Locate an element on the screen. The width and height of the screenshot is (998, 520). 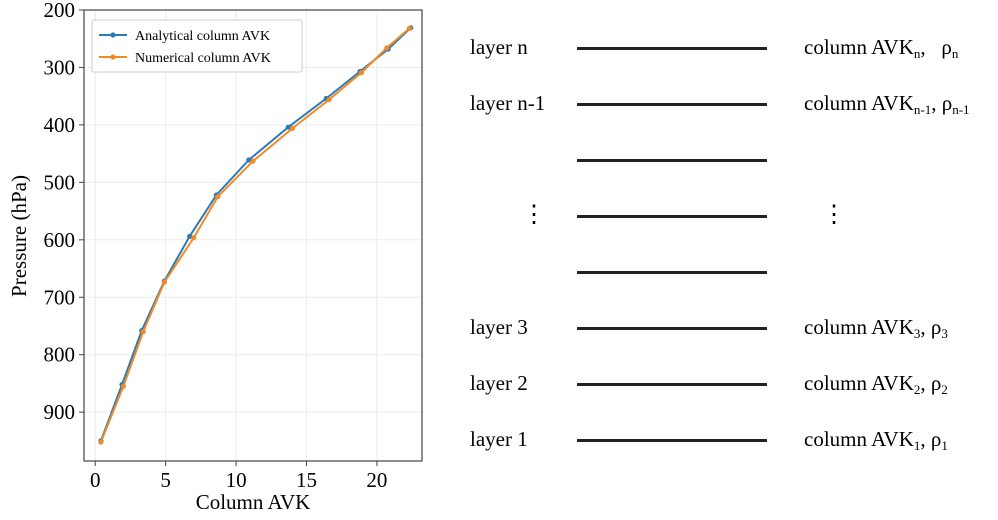
layer-label-n: layer n is located at coordinates (499, 47).